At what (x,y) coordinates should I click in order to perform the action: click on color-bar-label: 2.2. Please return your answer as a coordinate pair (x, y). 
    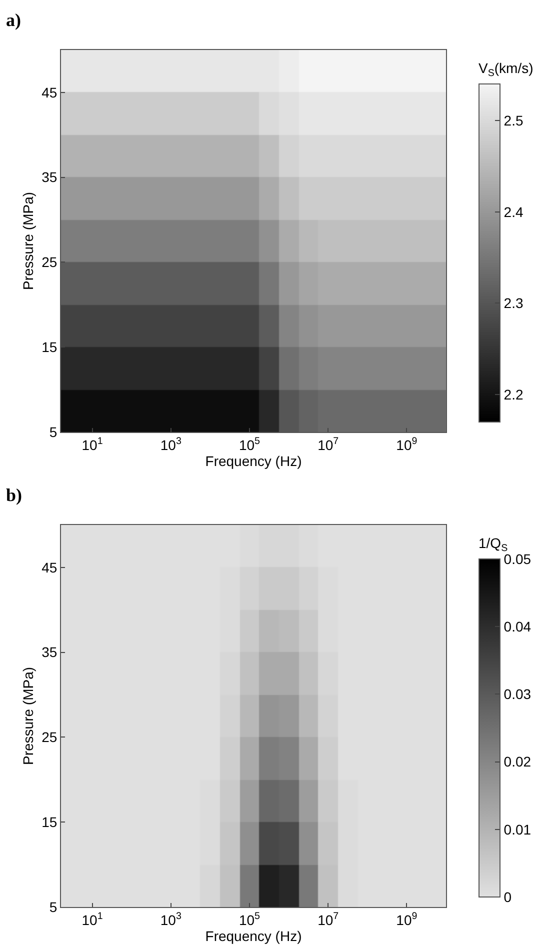
    Looking at the image, I should click on (514, 394).